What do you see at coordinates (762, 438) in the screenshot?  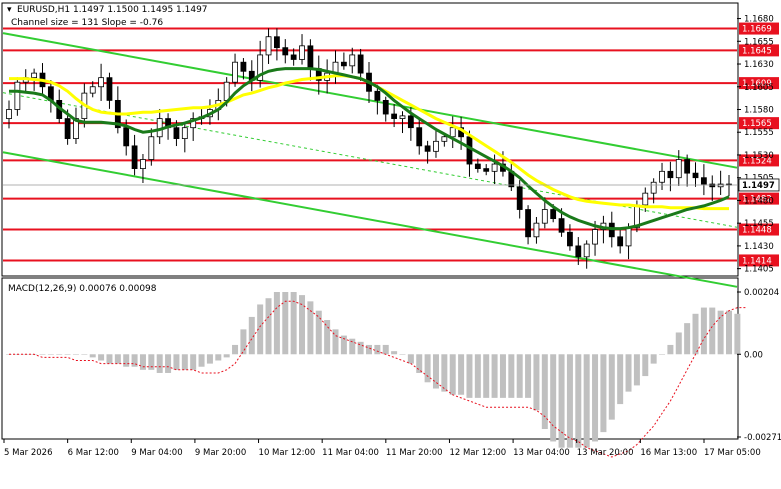 I see `macd-tick-label-2: -0.00271` at bounding box center [762, 438].